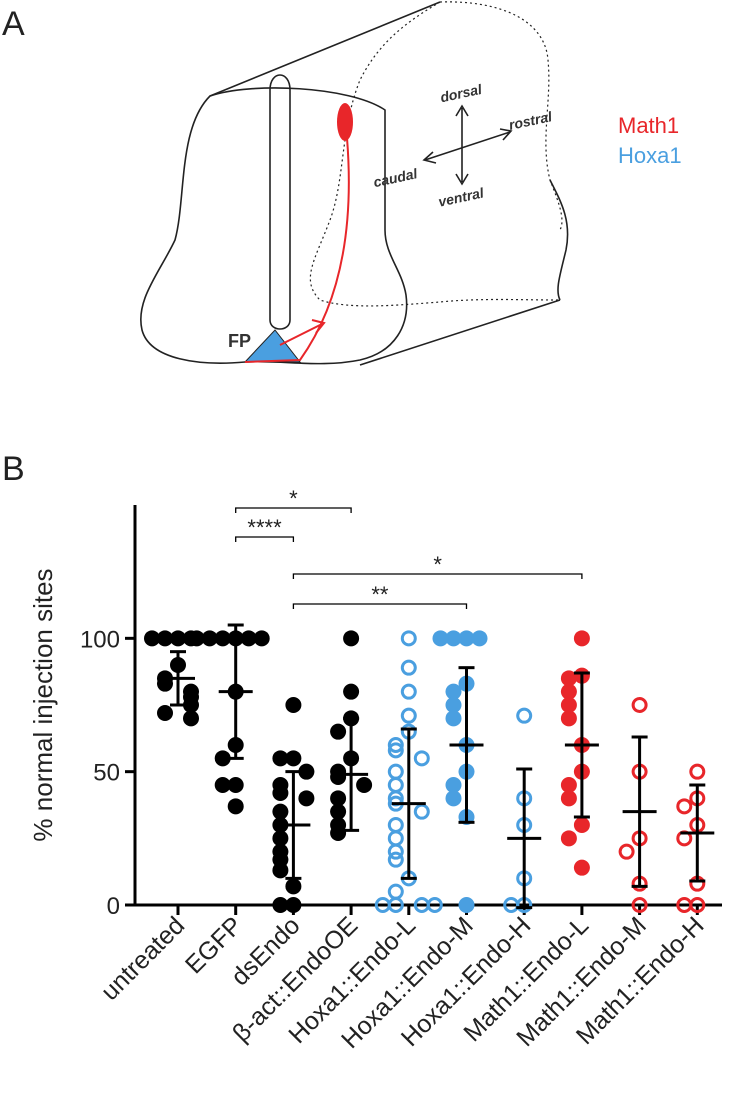 The height and width of the screenshot is (1096, 741). What do you see at coordinates (100, 639) in the screenshot?
I see `y-tick-label: 100` at bounding box center [100, 639].